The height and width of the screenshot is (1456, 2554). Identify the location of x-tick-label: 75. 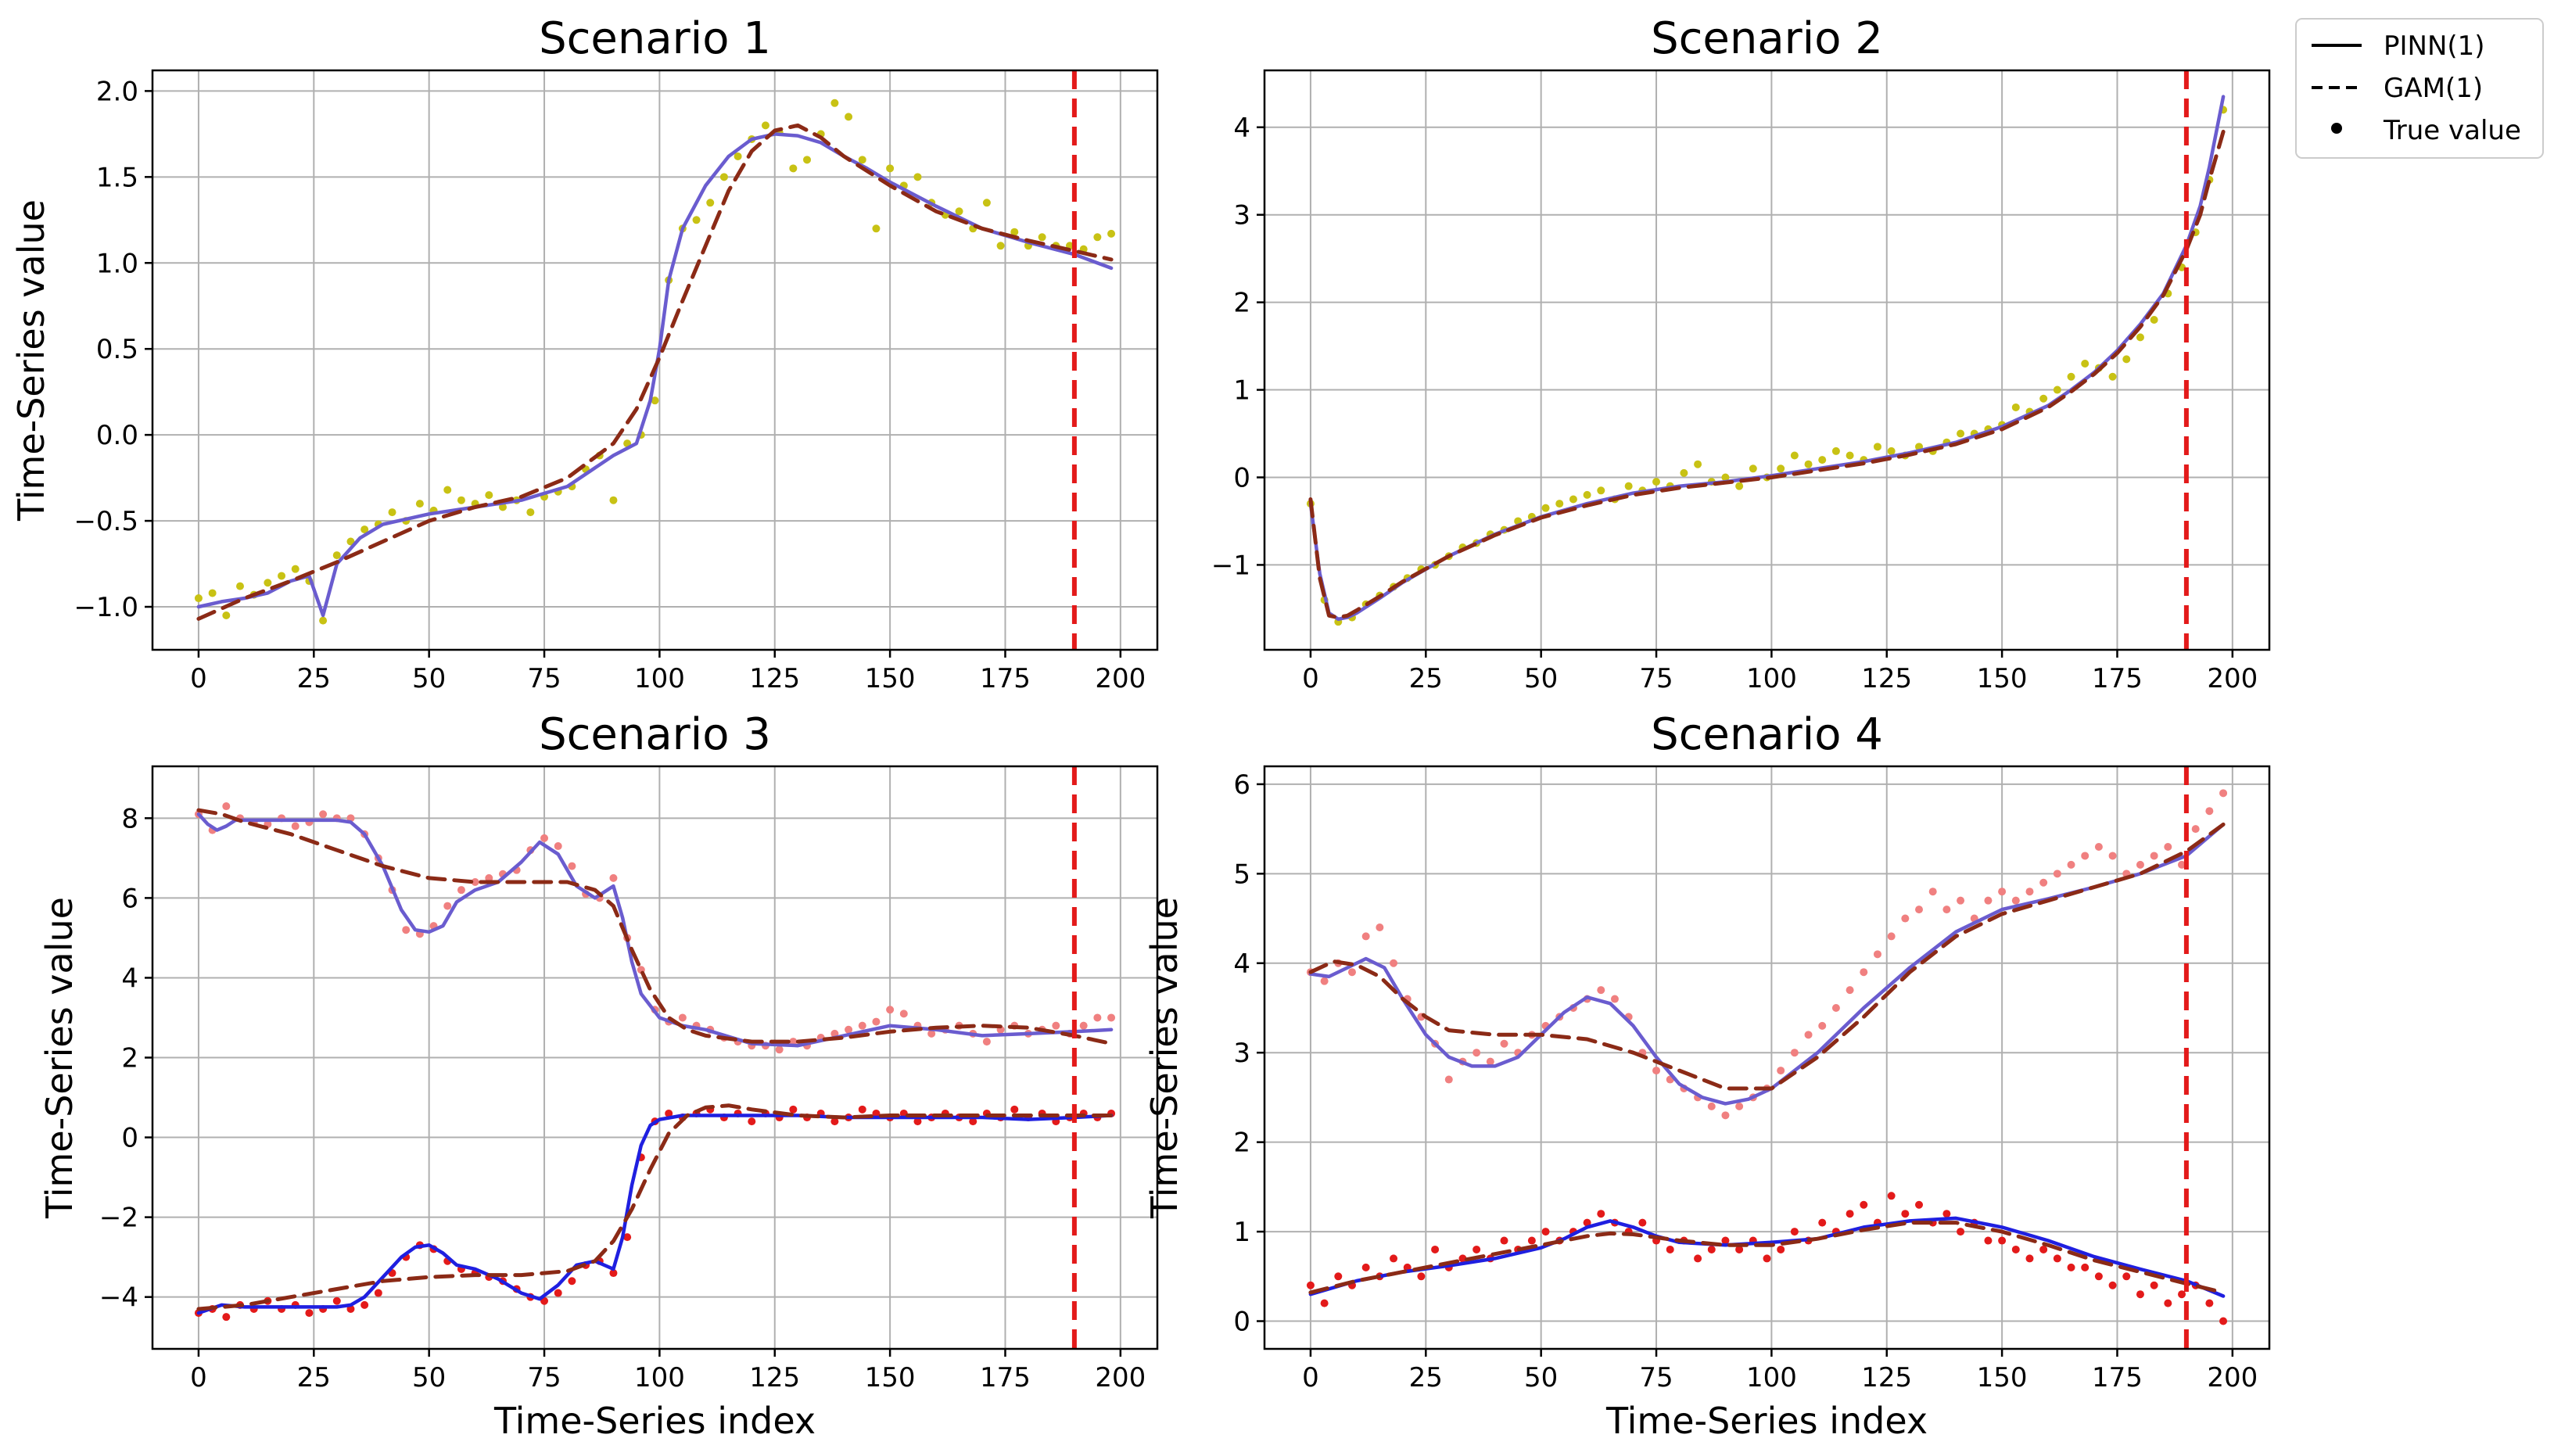
(544, 1377).